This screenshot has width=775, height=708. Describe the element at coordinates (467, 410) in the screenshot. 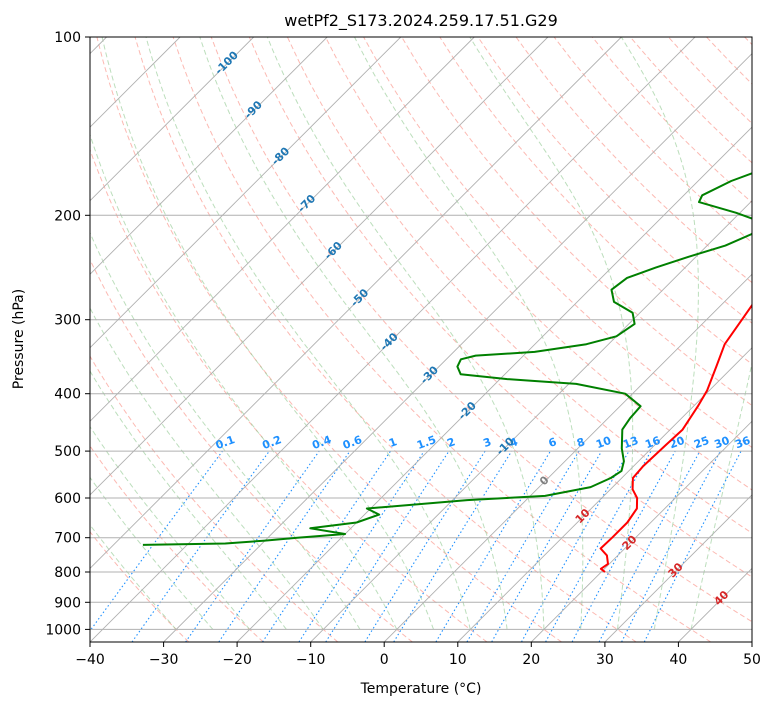

I see `isotherm-label: -20` at that location.